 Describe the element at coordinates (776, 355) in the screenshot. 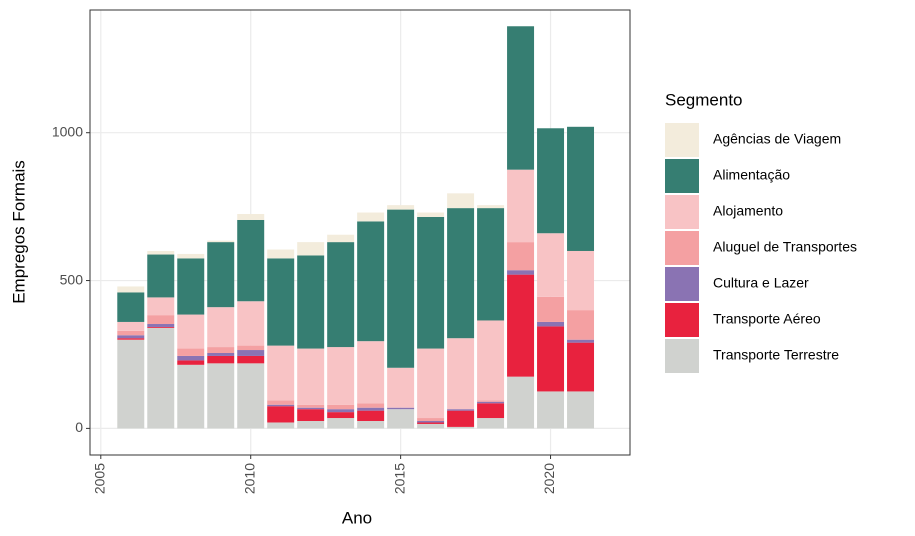

I see `legend-label: Transporte Terrestre` at that location.